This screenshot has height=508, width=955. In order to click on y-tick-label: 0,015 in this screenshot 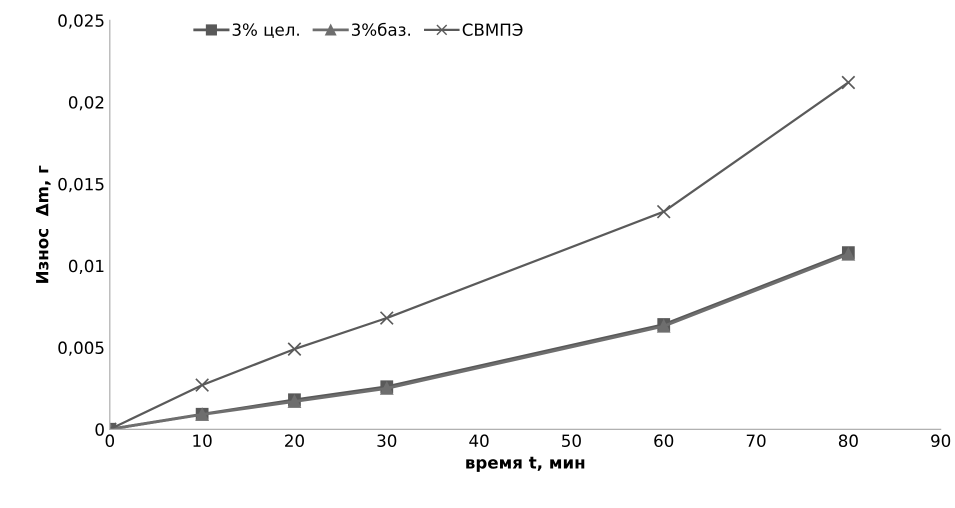, I will do `click(81, 185)`.